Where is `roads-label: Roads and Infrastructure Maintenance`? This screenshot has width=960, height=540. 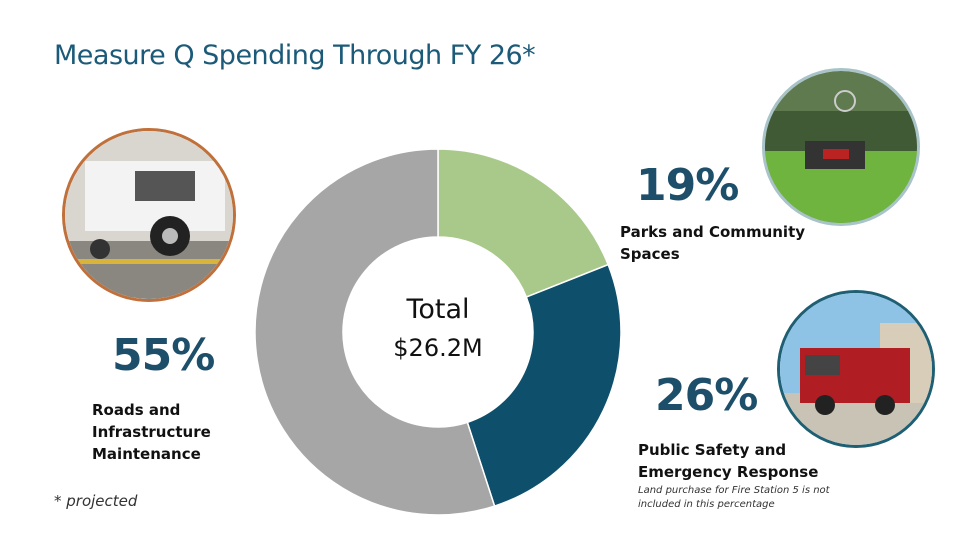 roads-label: Roads and Infrastructure Maintenance is located at coordinates (151, 432).